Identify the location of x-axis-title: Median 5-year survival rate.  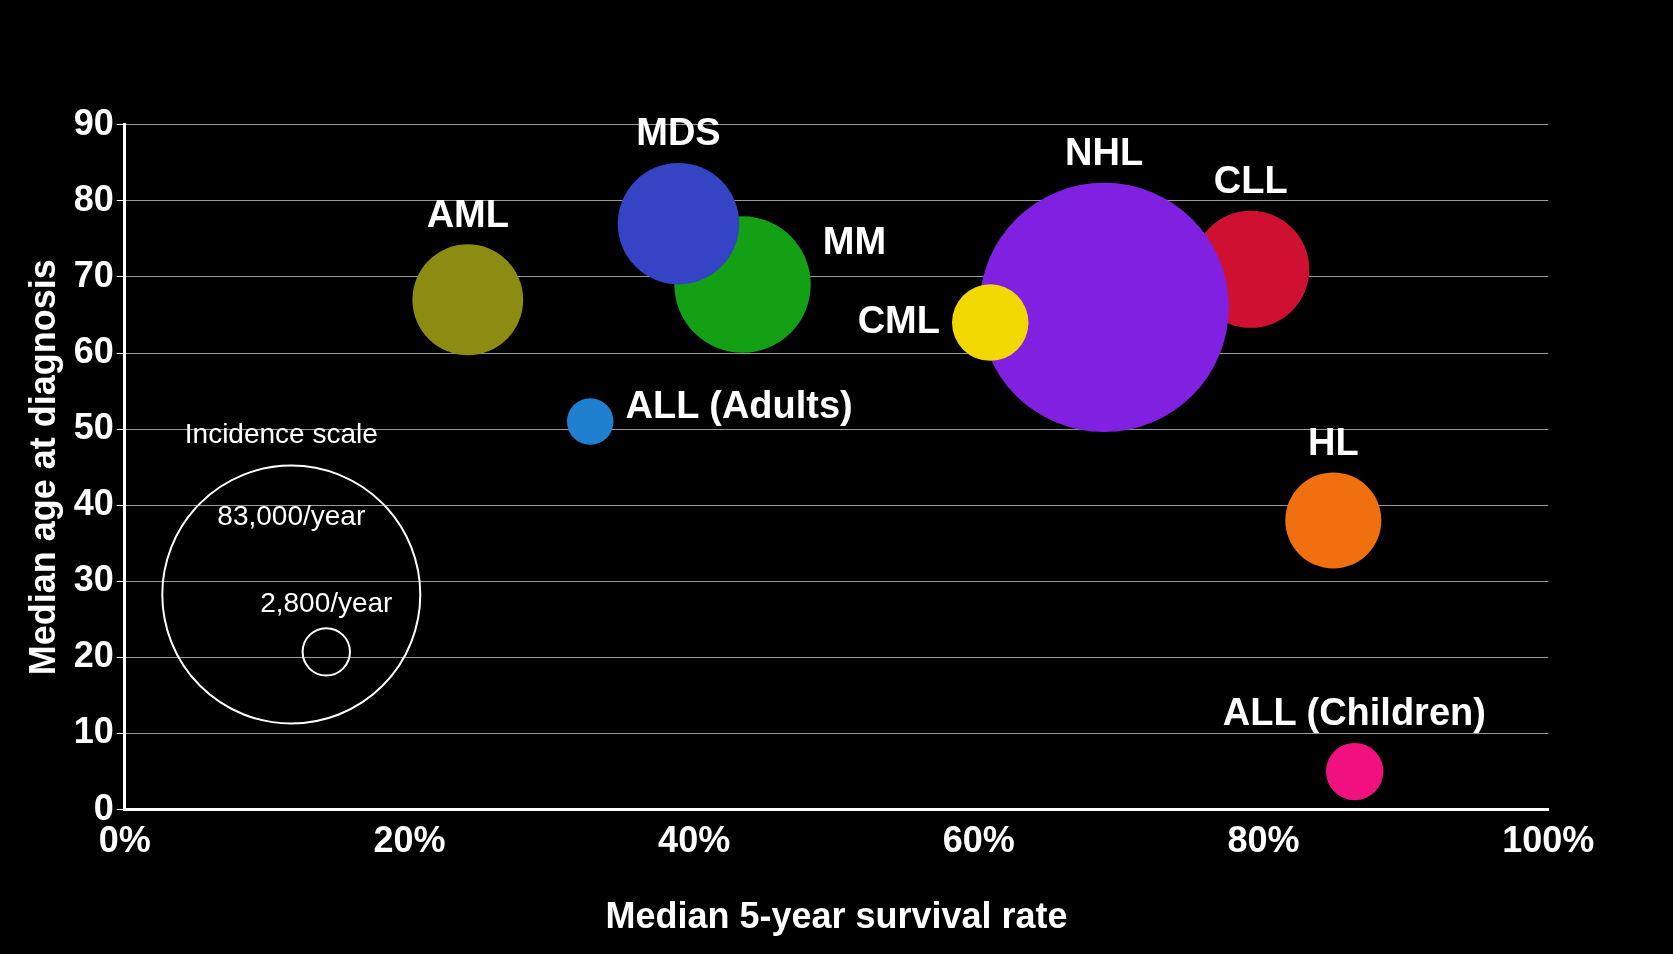
(836, 916).